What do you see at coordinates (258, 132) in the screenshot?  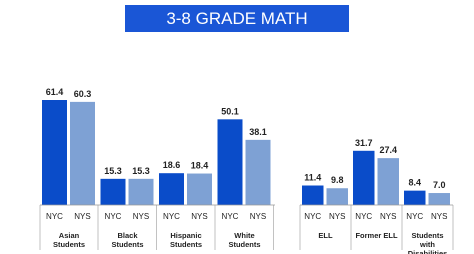 I see `value-label: 38.1` at bounding box center [258, 132].